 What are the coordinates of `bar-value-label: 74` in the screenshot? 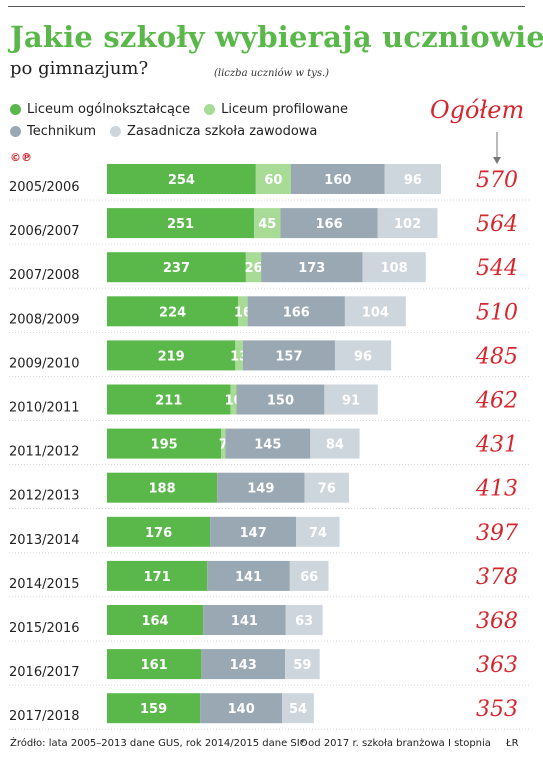 It's located at (318, 533).